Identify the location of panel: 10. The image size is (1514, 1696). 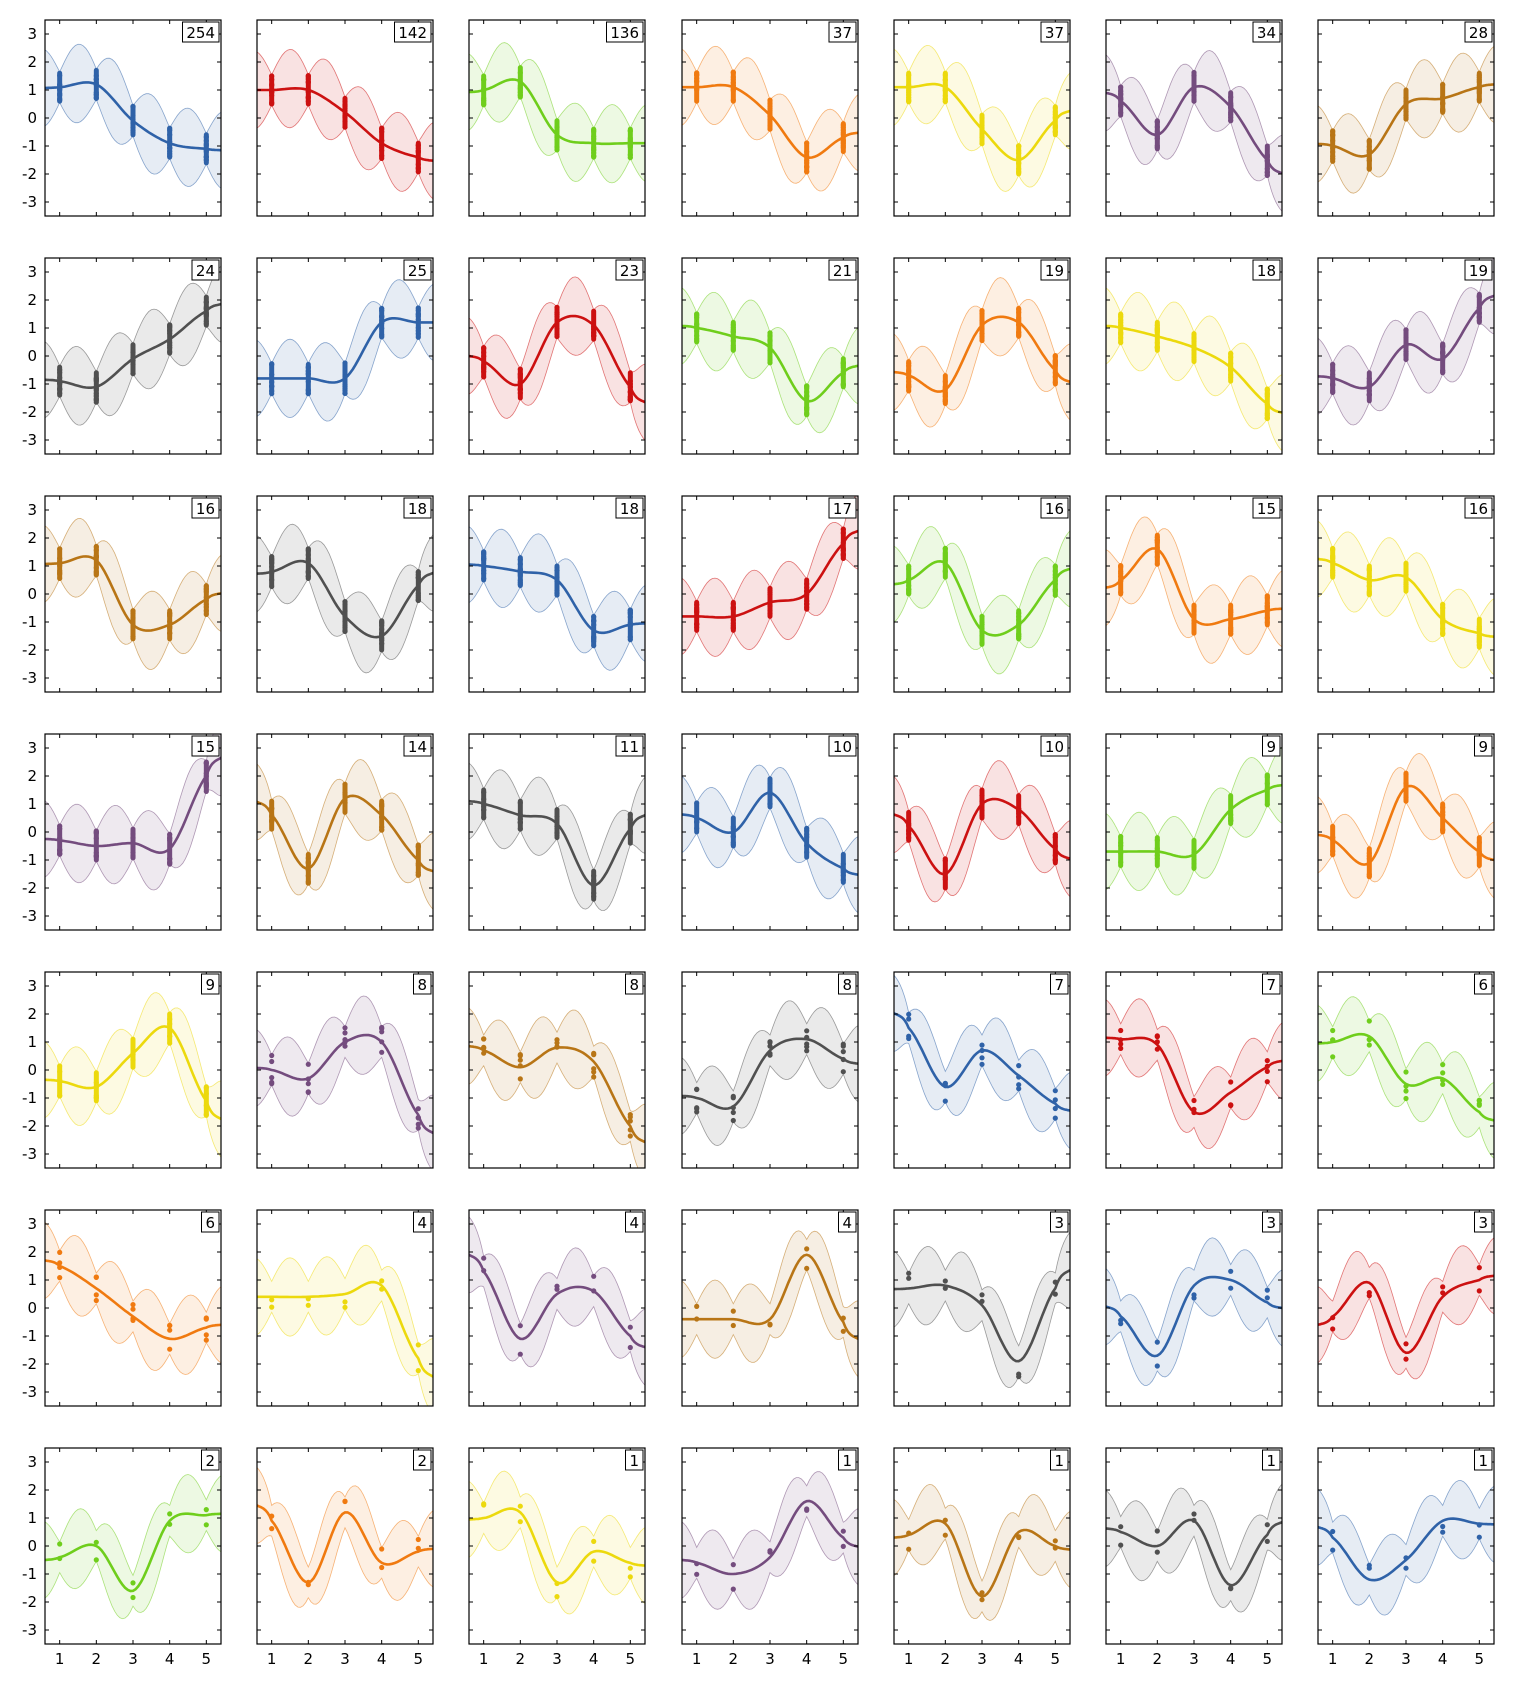
(982, 832).